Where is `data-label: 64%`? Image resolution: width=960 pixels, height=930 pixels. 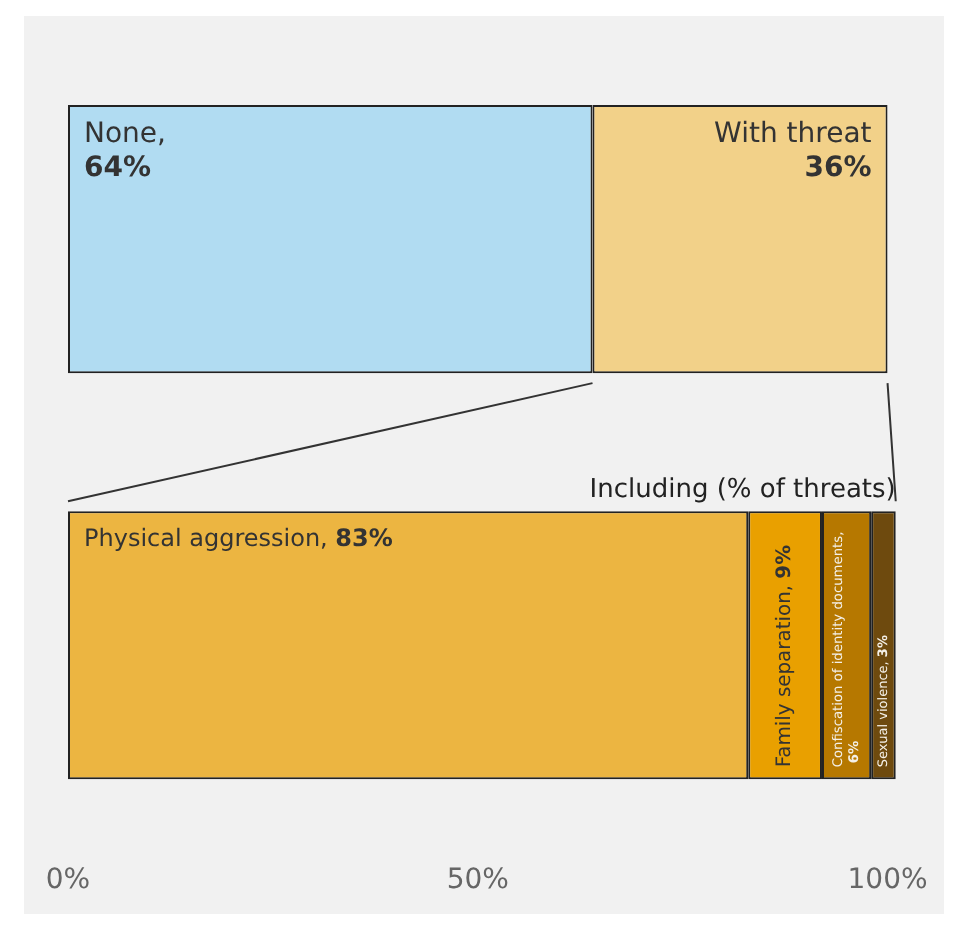 data-label: 64% is located at coordinates (118, 168).